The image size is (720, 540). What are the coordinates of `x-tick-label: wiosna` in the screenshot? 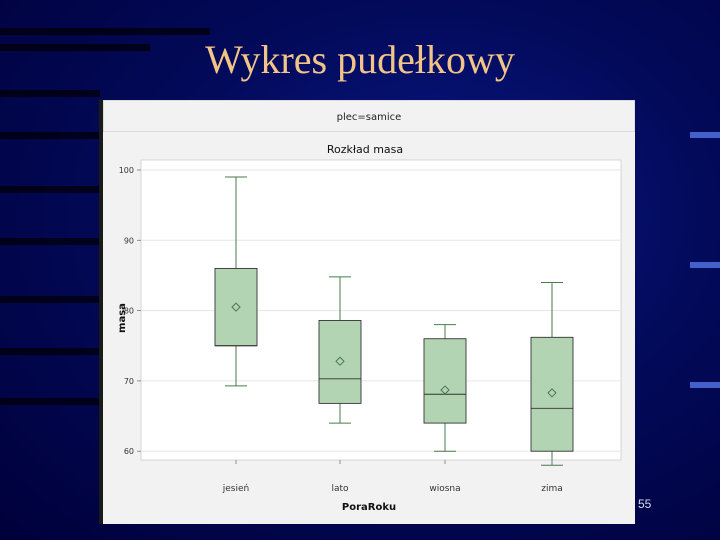 It's located at (444, 489).